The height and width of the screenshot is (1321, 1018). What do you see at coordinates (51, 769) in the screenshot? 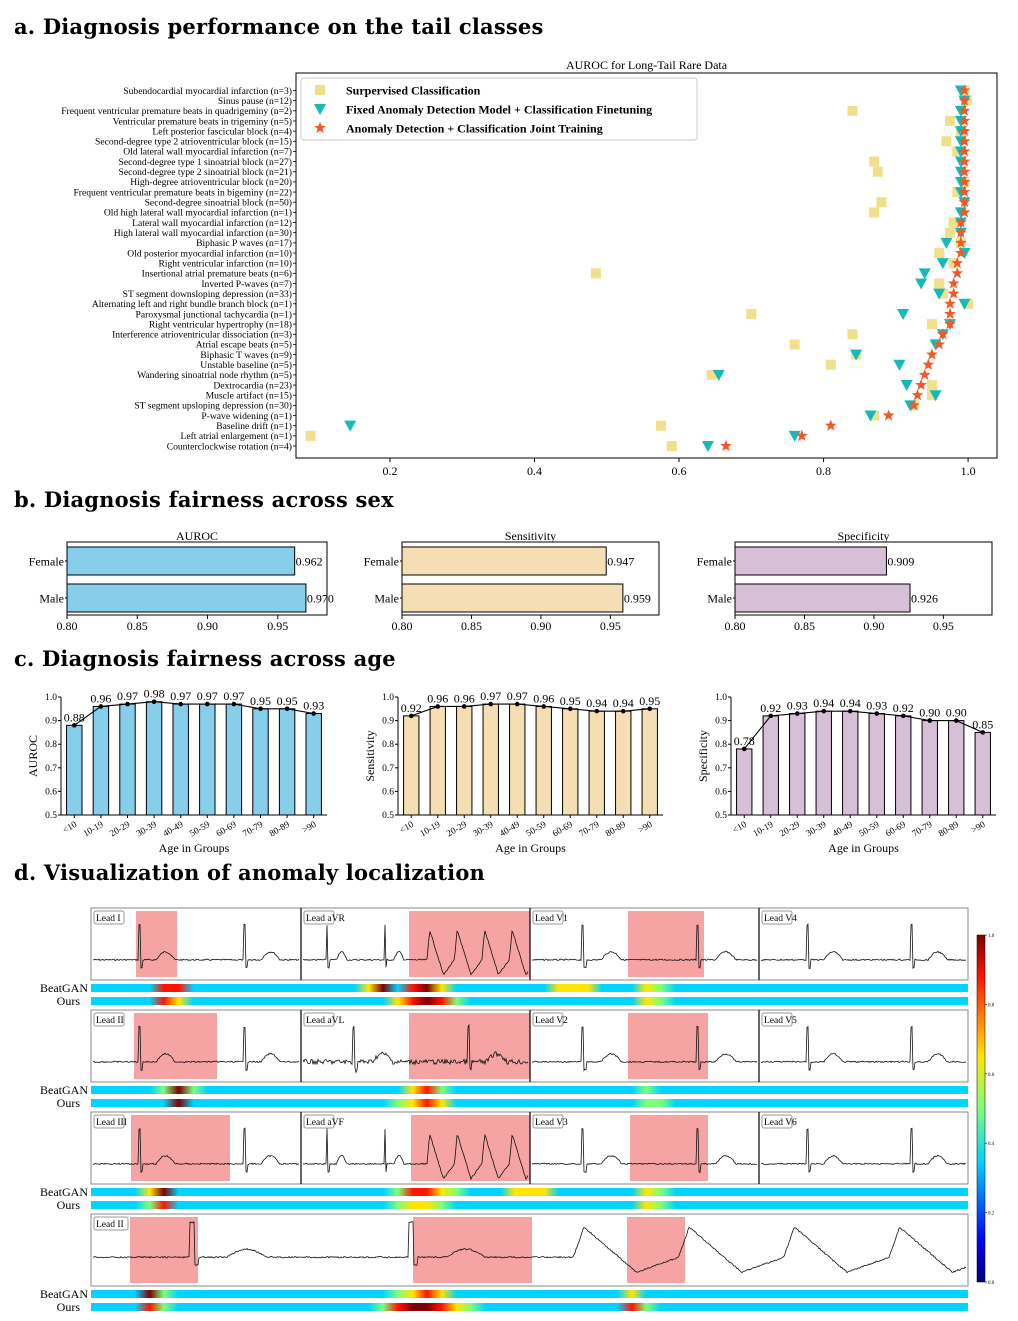
I see `age-y-tick-label: 0.7` at bounding box center [51, 769].